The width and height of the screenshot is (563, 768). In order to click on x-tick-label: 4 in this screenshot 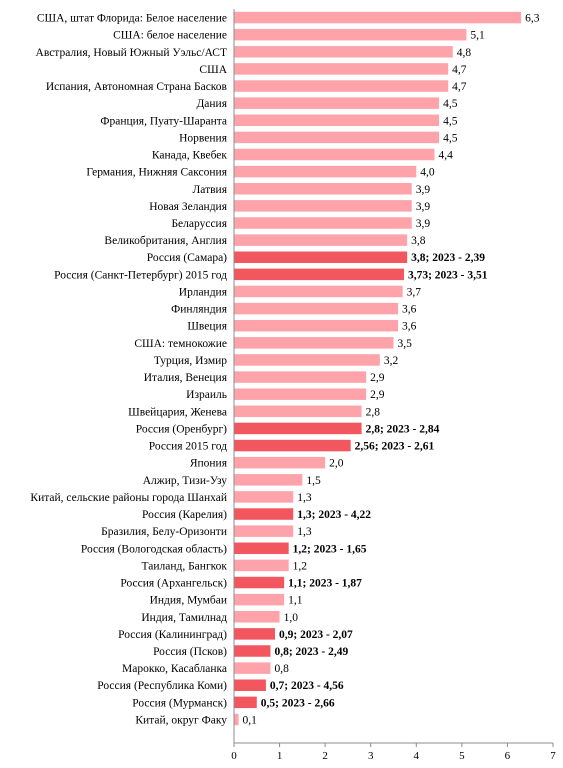, I will do `click(417, 756)`.